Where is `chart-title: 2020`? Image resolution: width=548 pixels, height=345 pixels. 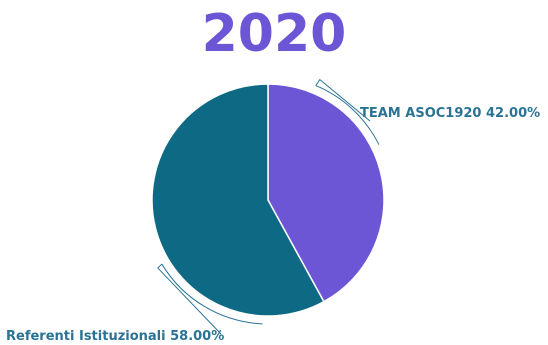 chart-title: 2020 is located at coordinates (274, 34).